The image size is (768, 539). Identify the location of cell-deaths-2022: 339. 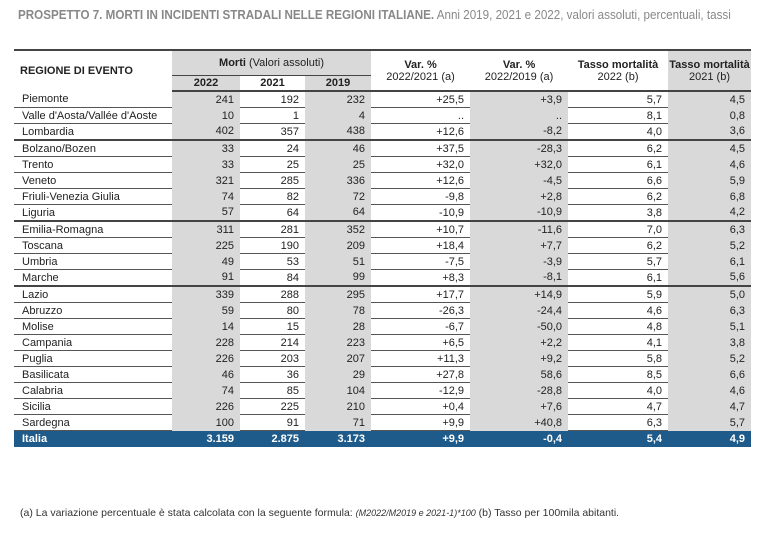
(206, 294).